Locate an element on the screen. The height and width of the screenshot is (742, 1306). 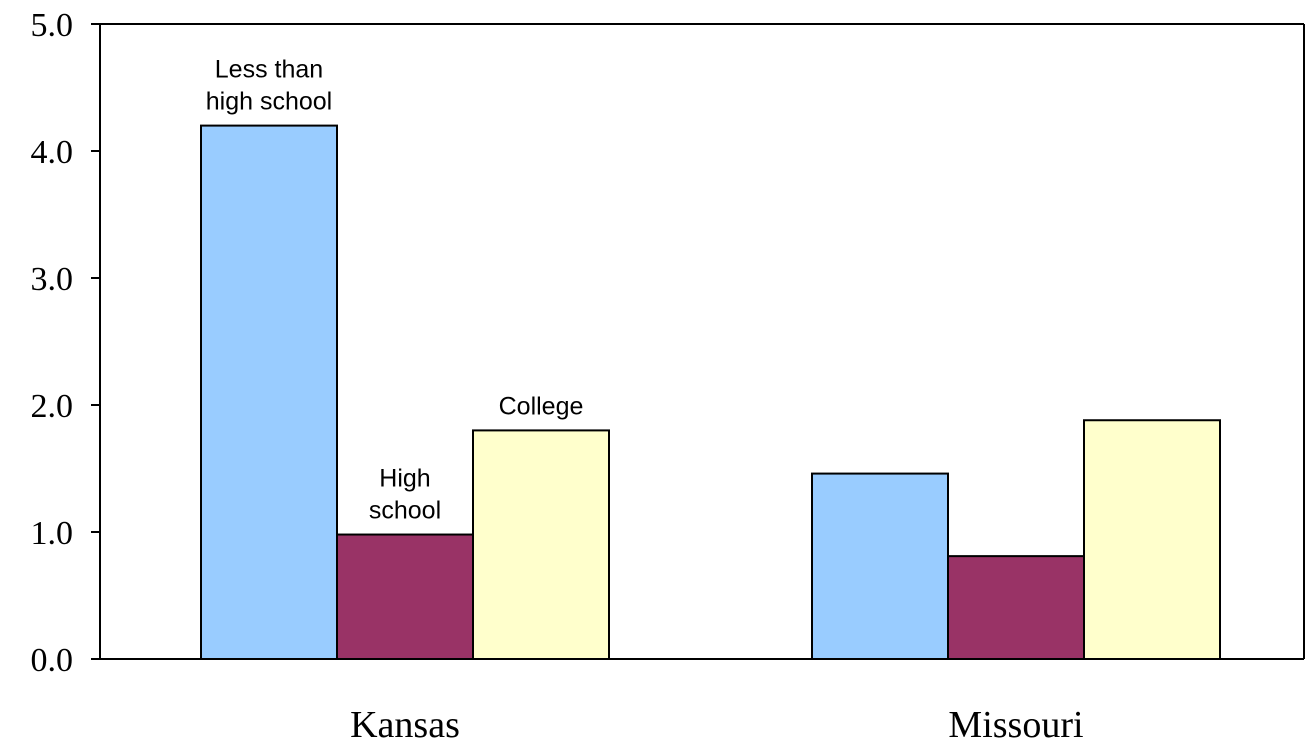
series-label-1-line-0: High is located at coordinates (404, 479).